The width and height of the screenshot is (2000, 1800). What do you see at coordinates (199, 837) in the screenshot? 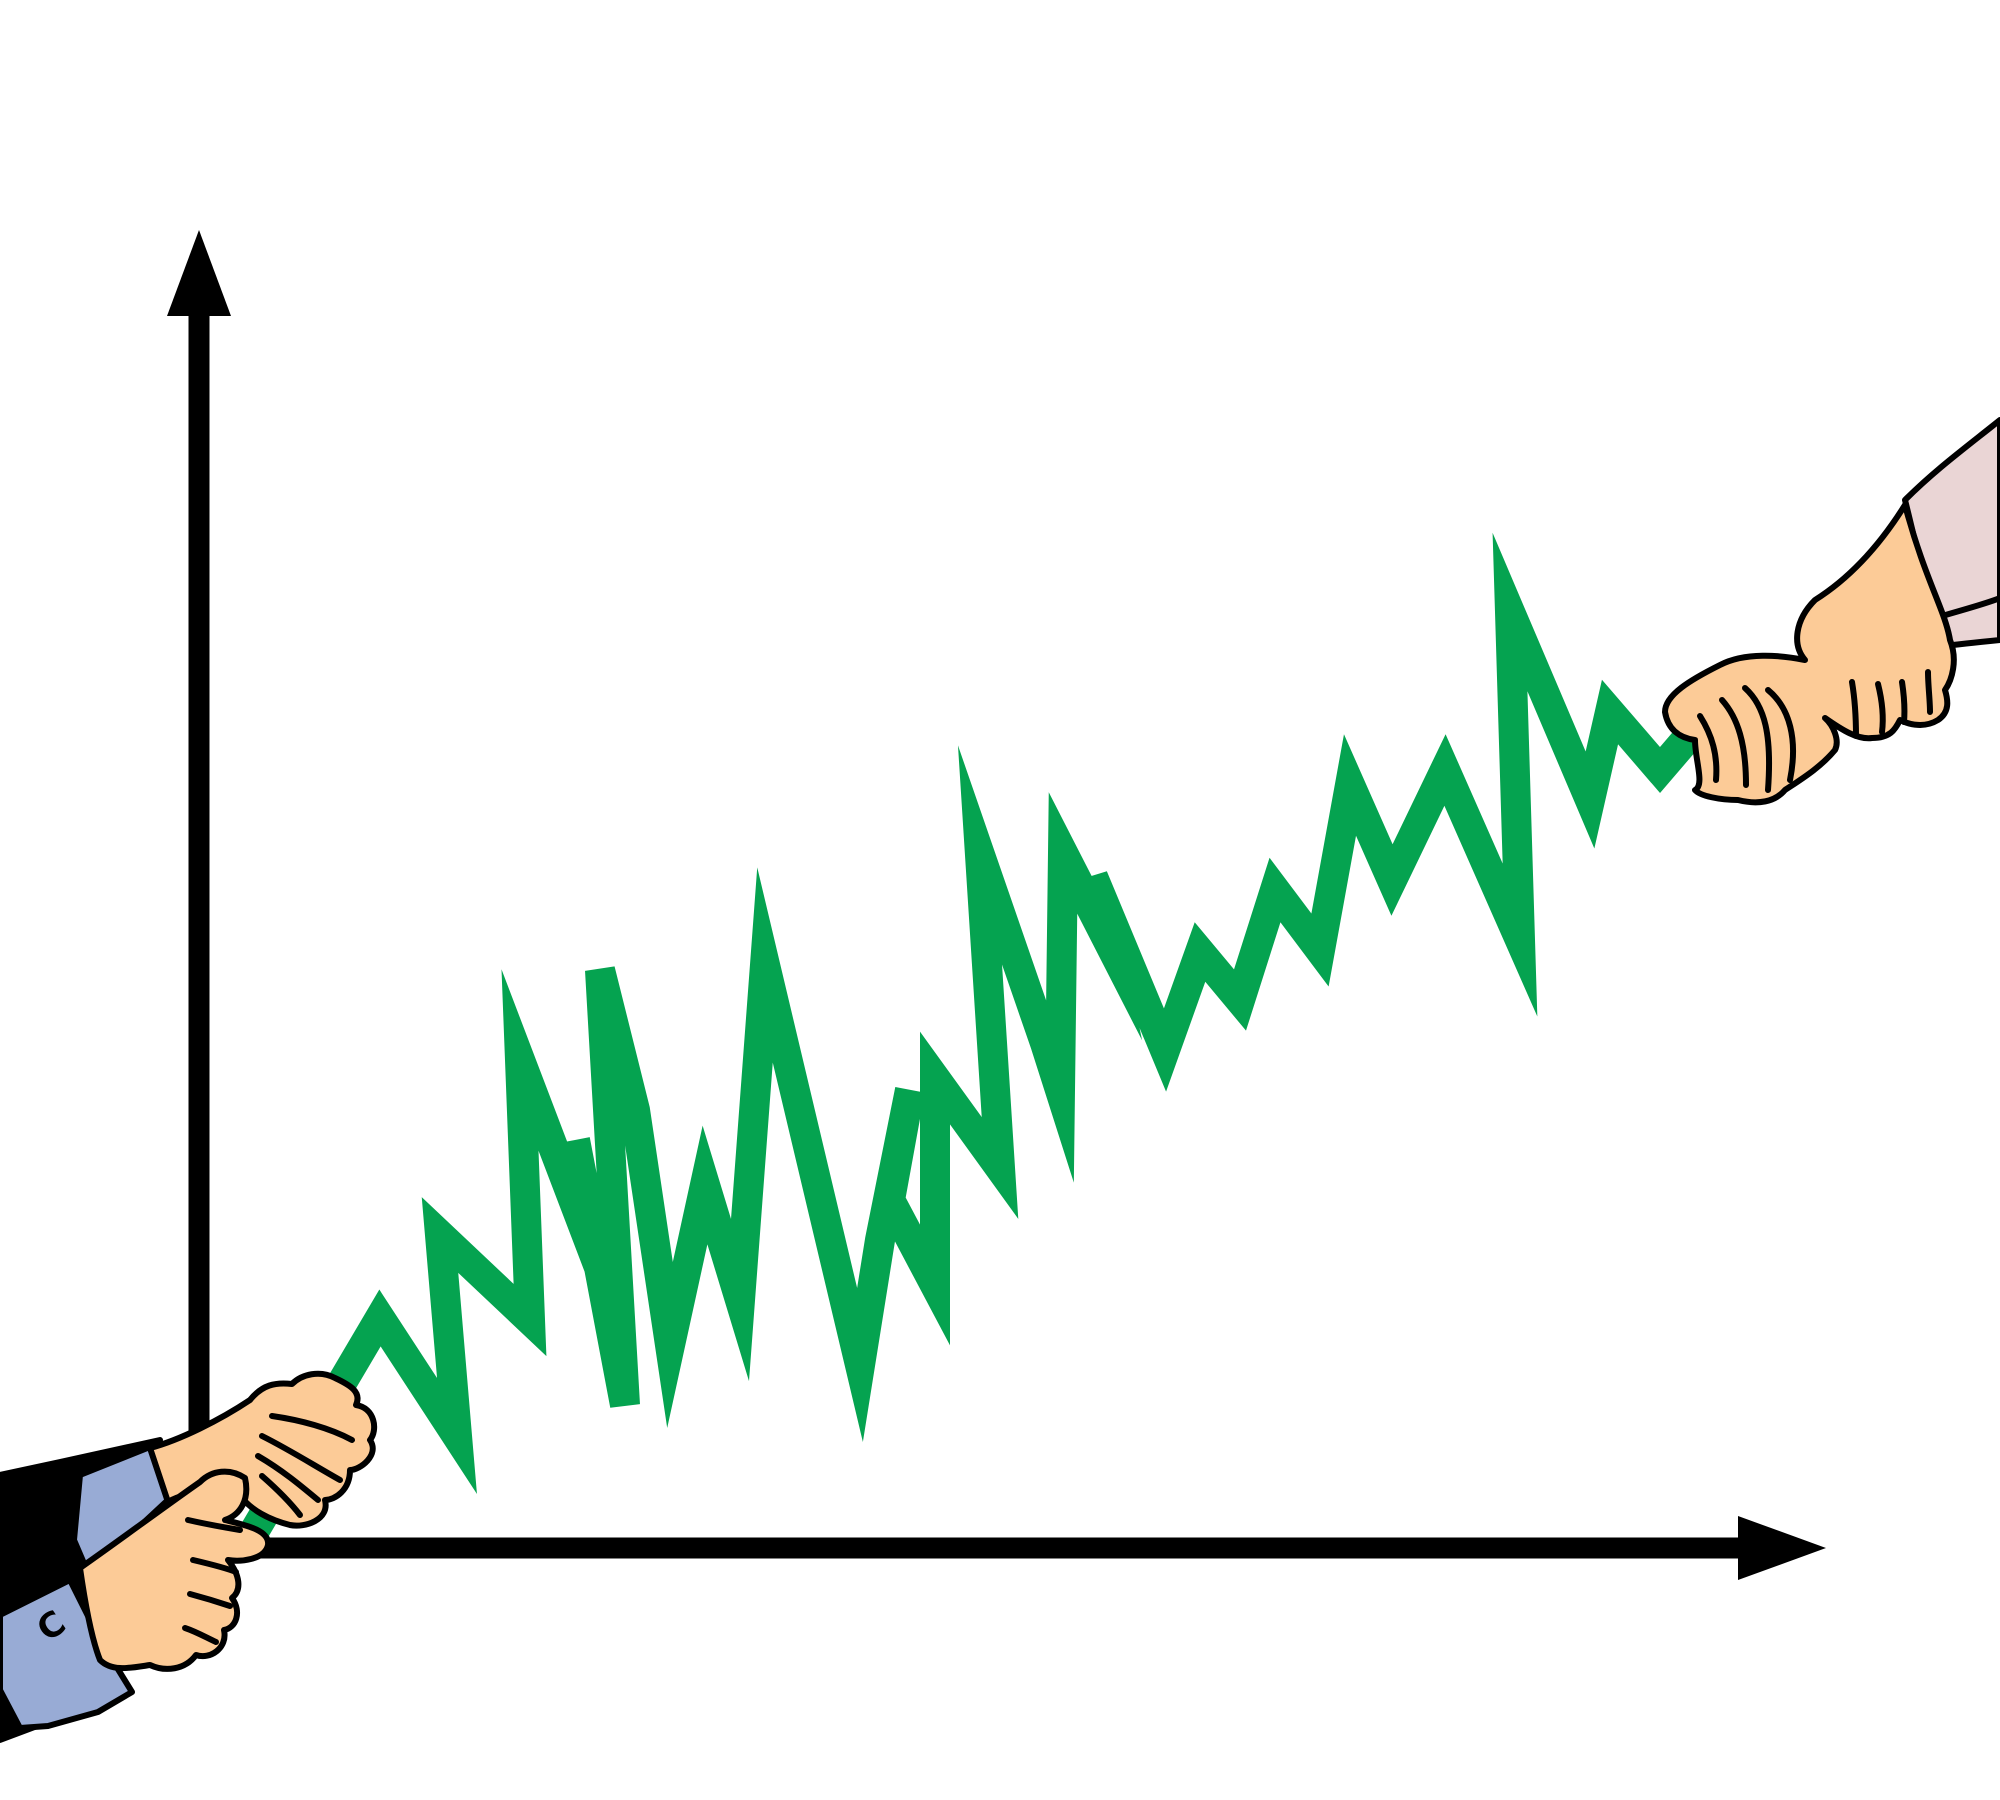
I see `y-axis` at bounding box center [199, 837].